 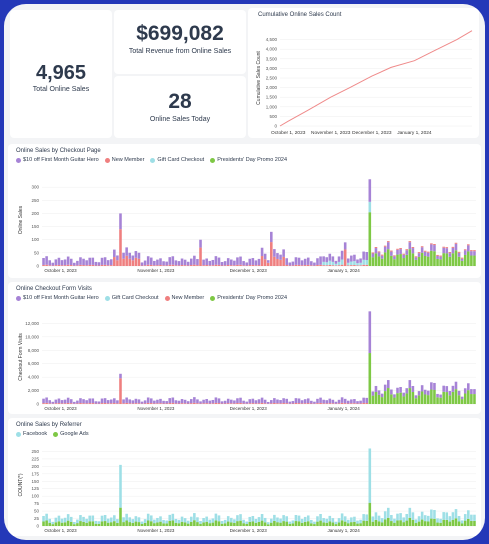 What do you see at coordinates (180, 33) in the screenshot?
I see `kpi-revenue-value: $699,082` at bounding box center [180, 33].